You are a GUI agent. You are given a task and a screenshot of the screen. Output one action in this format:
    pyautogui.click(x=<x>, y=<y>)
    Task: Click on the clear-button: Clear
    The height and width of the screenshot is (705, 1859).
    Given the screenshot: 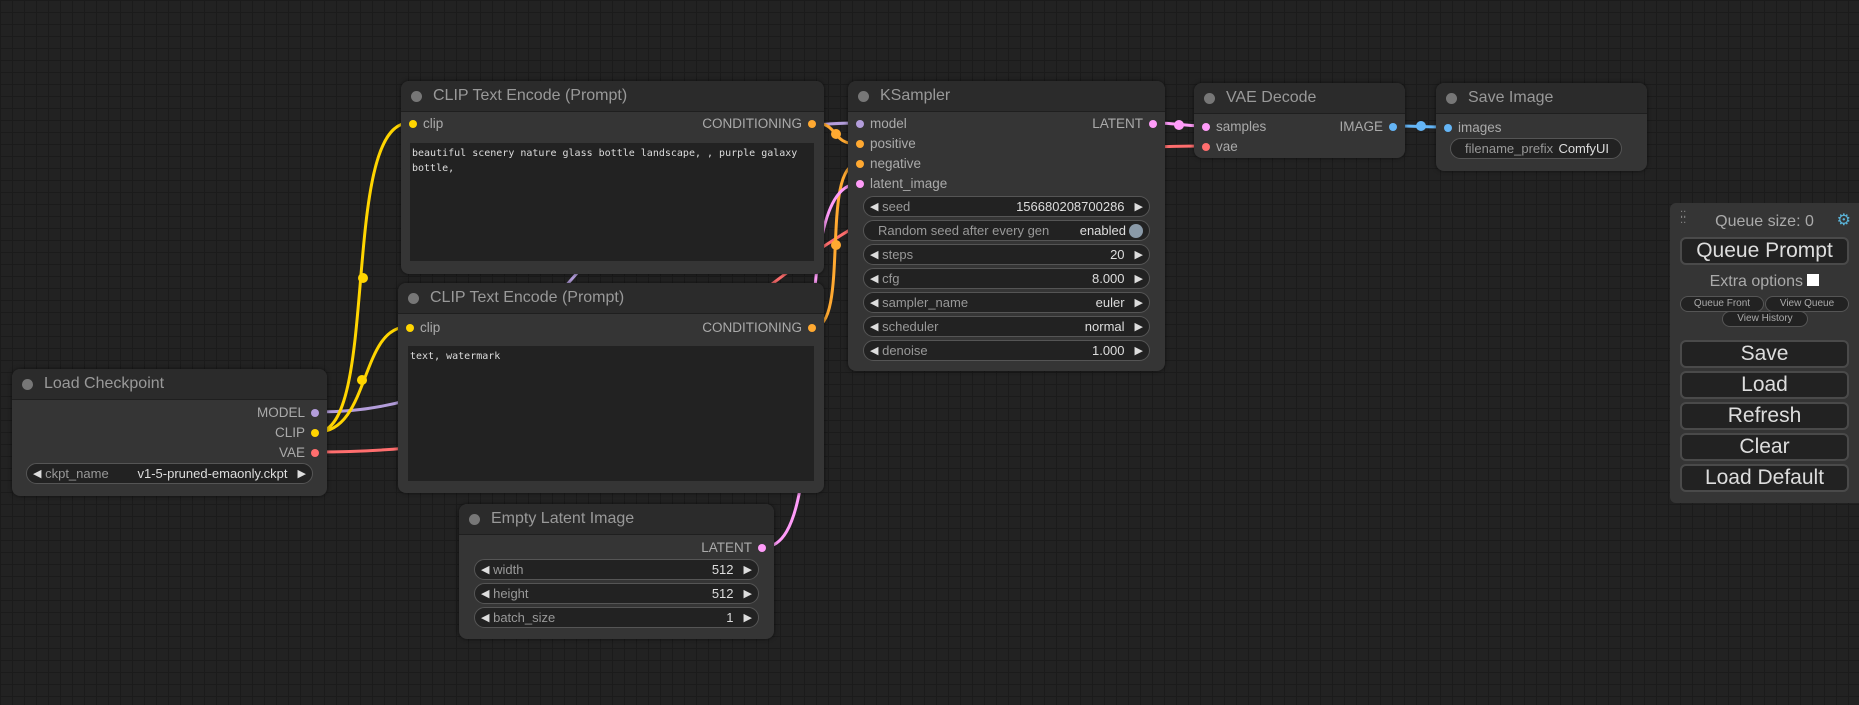 What is the action you would take?
    pyautogui.click(x=1764, y=447)
    